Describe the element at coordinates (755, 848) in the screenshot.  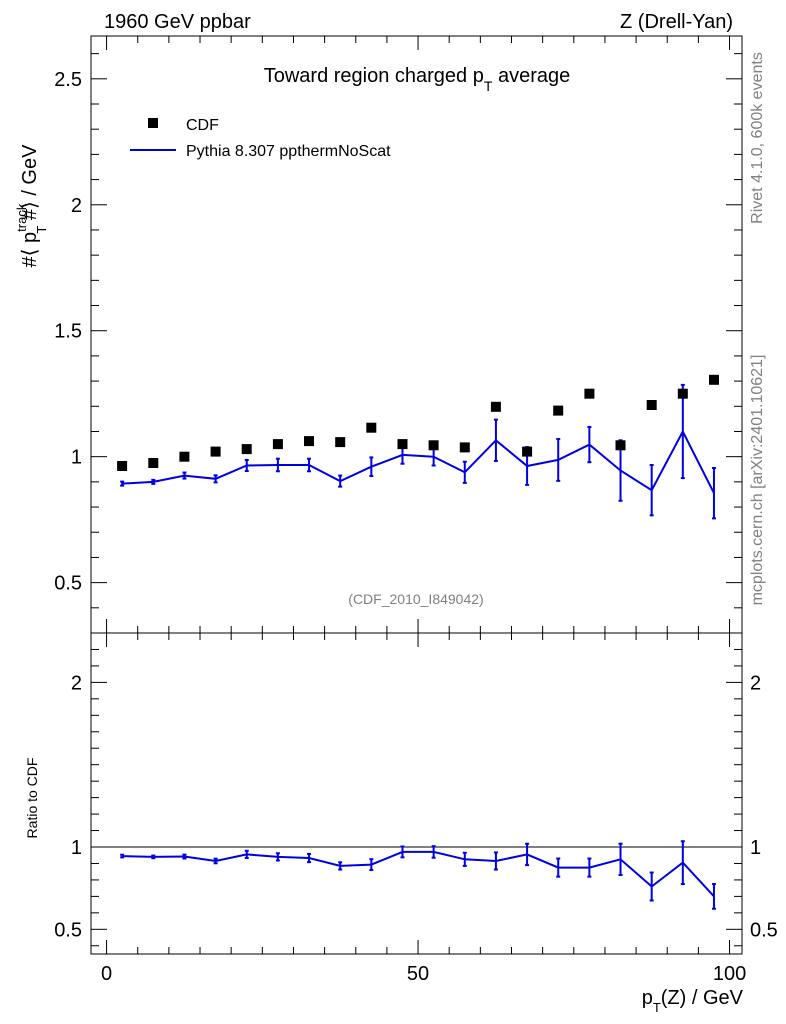
I see `ratio-y-tick-label-right: 1` at that location.